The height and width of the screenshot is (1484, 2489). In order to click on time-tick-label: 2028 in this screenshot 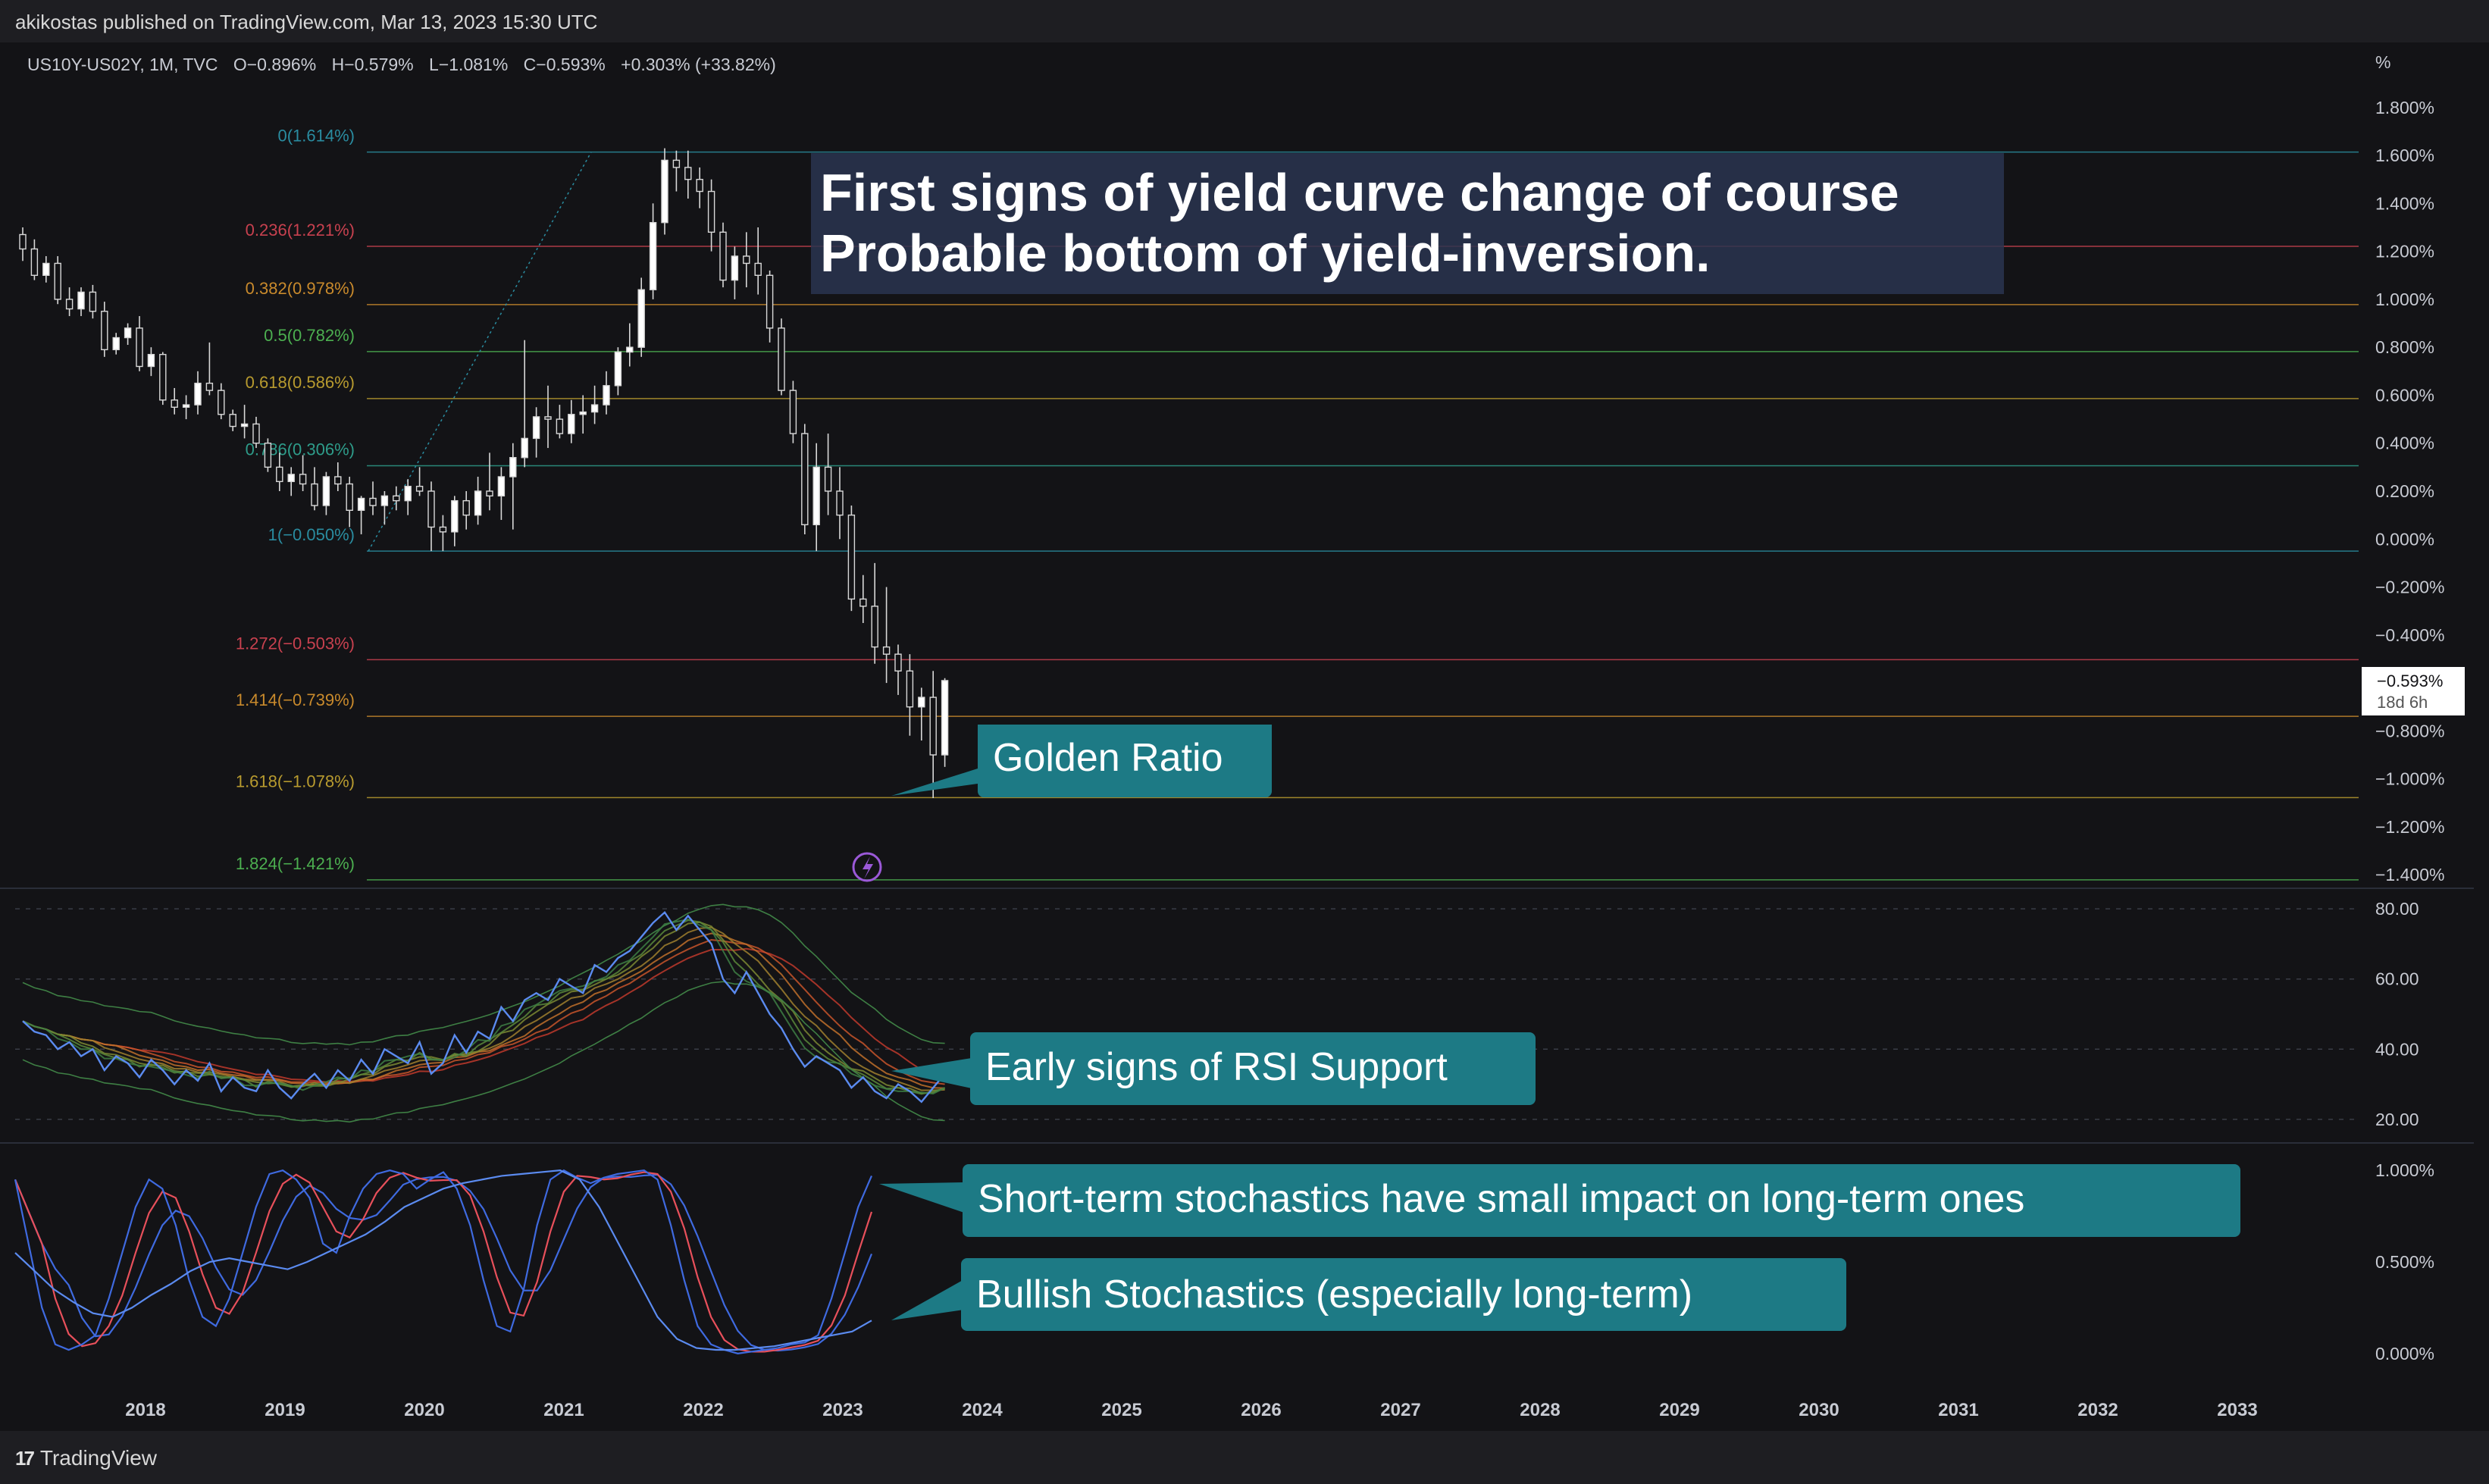, I will do `click(1540, 1410)`.